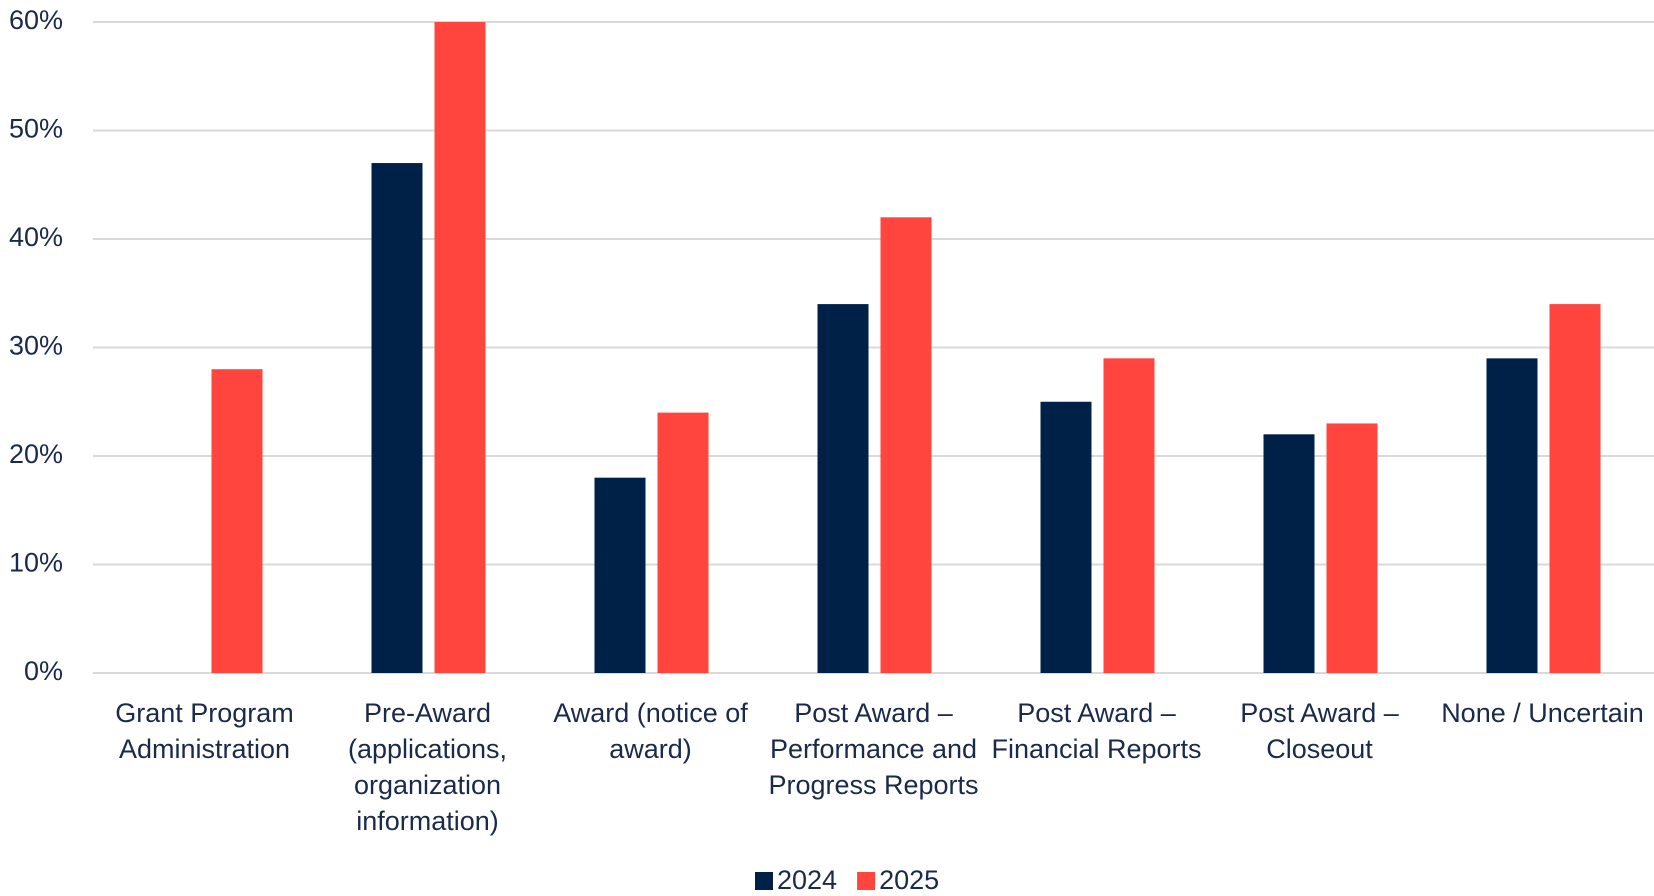 The image size is (1654, 896). I want to click on x-tick-label: None / Uncertain, so click(1542, 713).